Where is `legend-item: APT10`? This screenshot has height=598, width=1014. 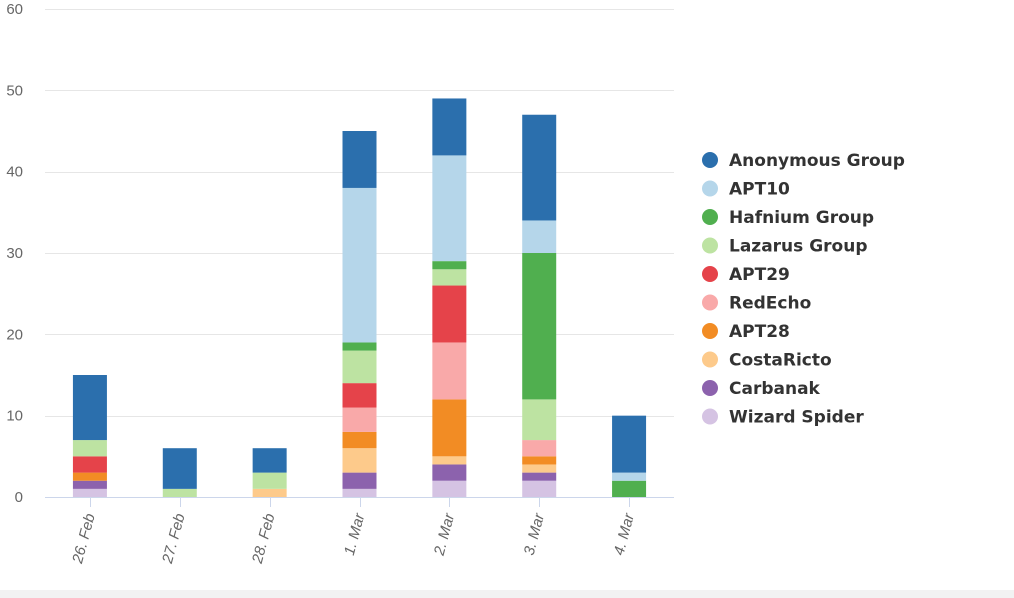
legend-item: APT10 is located at coordinates (746, 190).